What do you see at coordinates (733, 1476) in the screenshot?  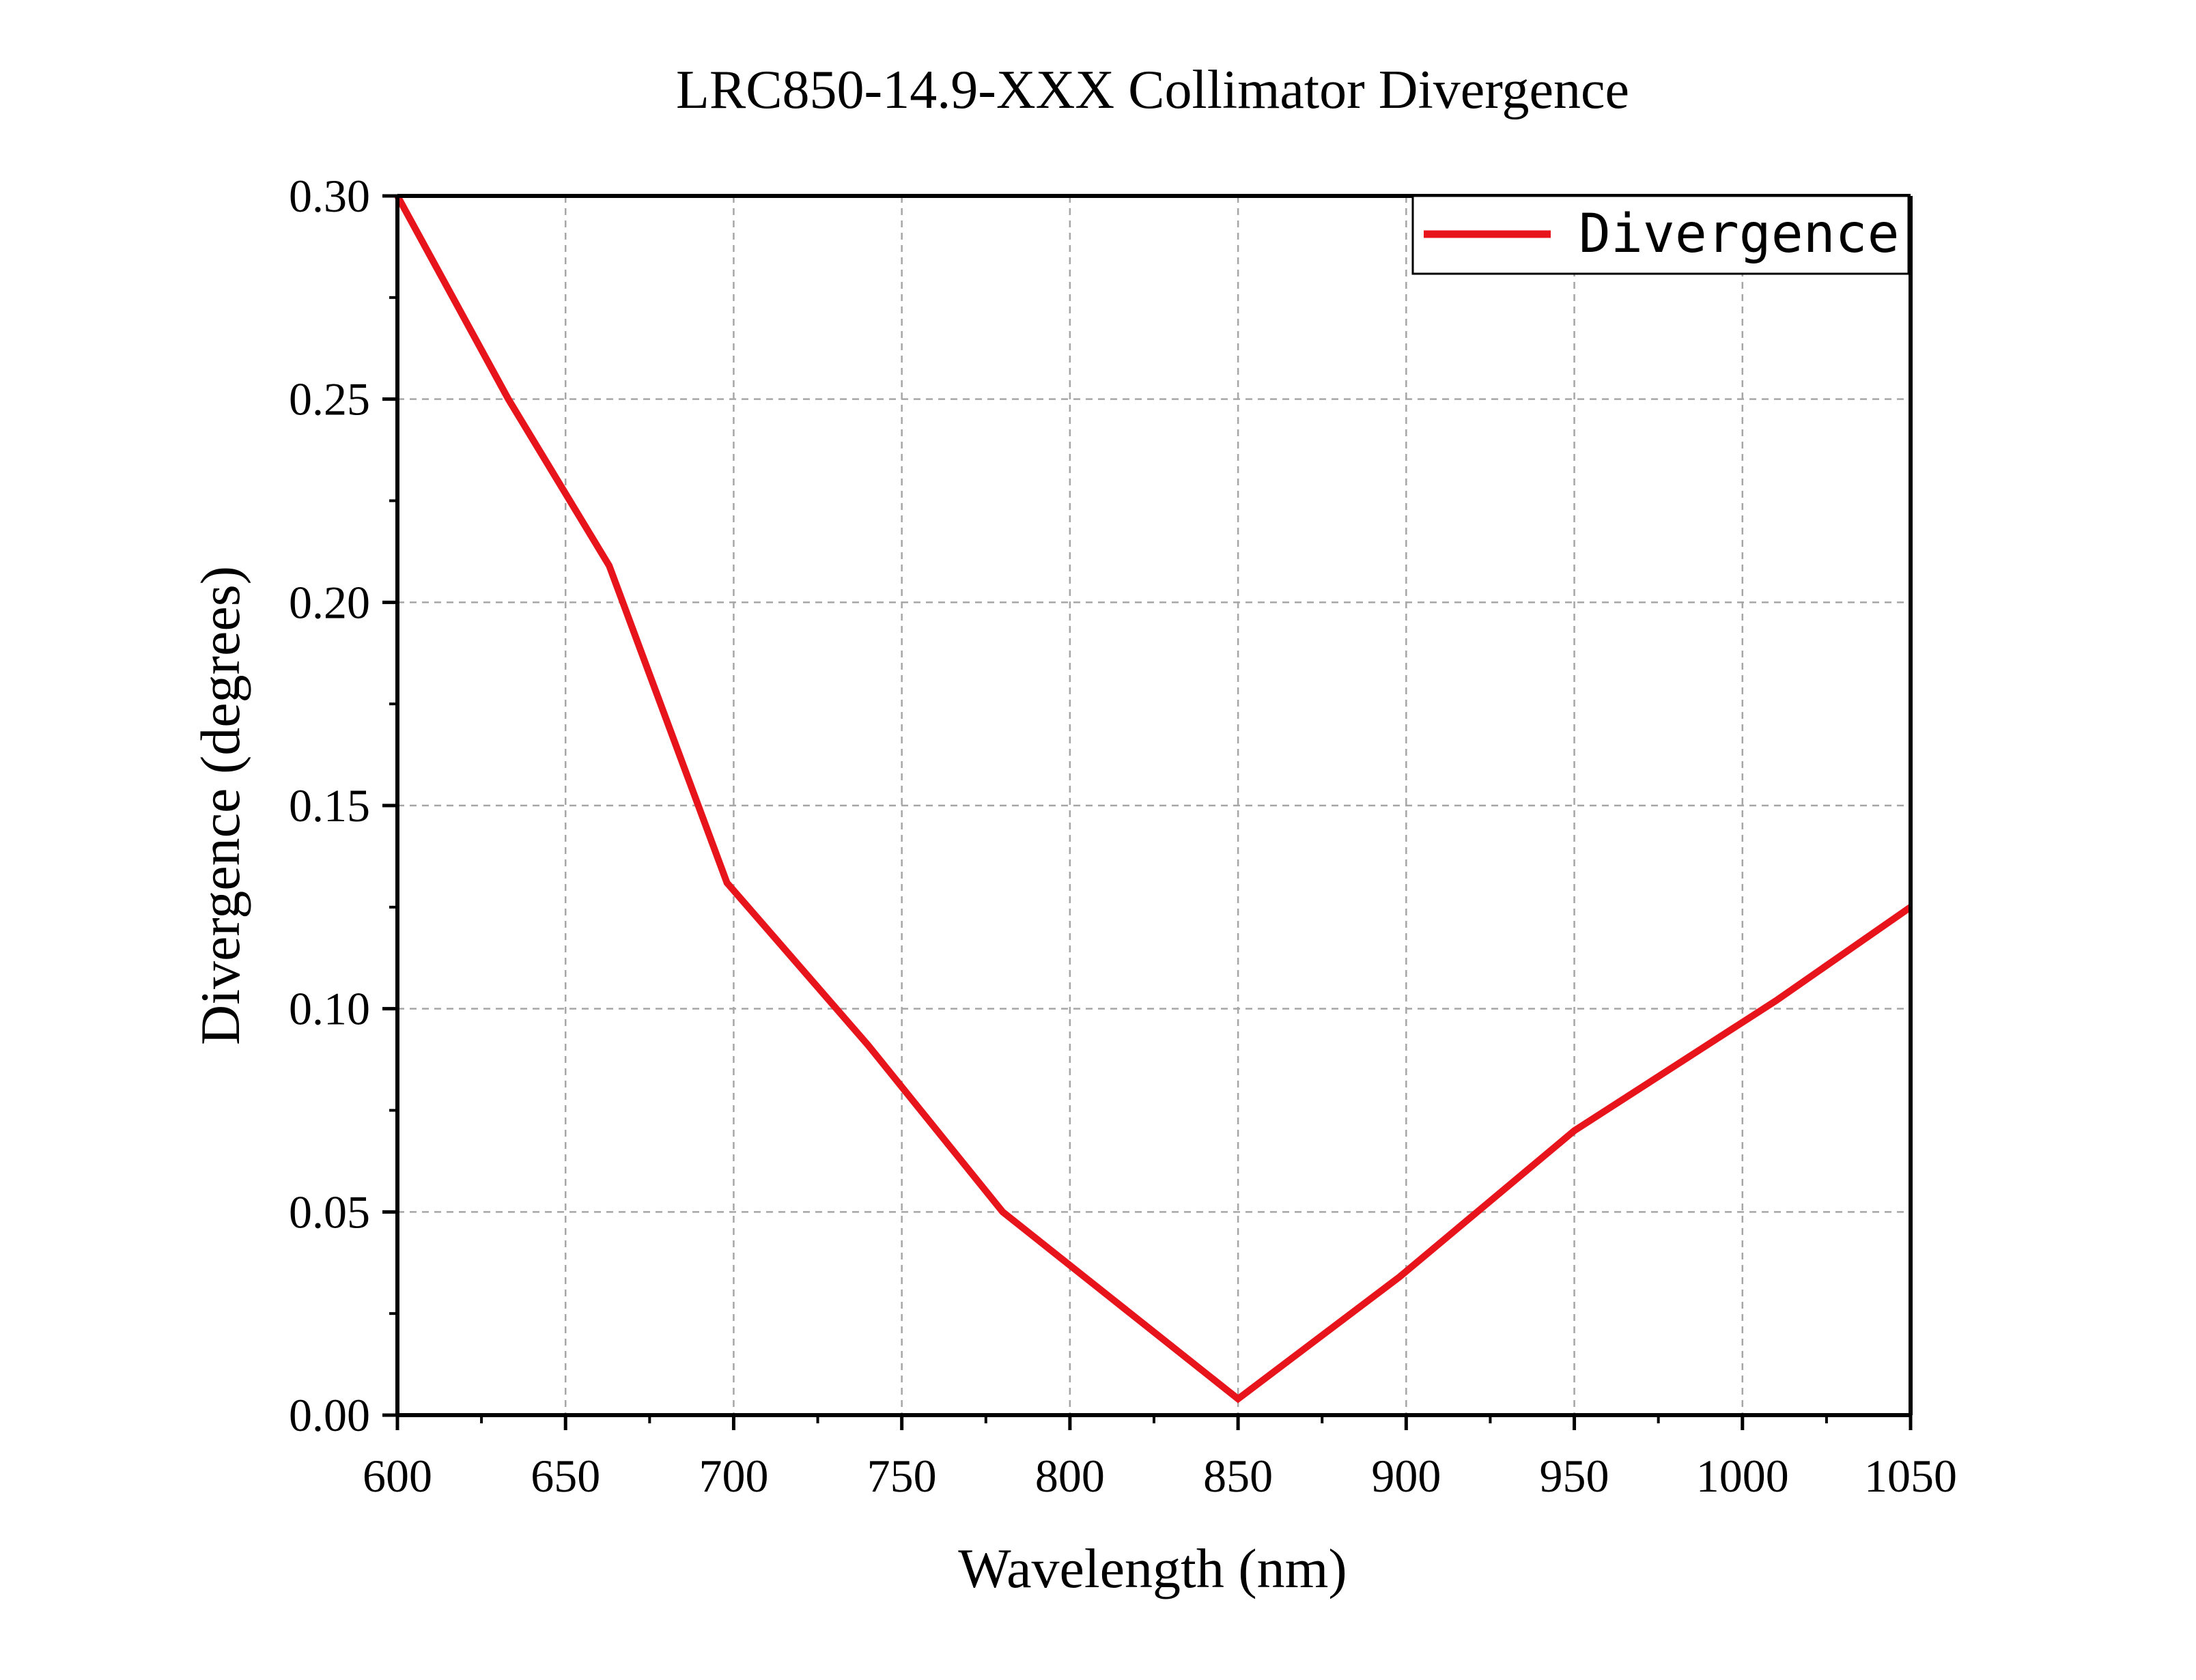 I see `x-tick-label: 700` at bounding box center [733, 1476].